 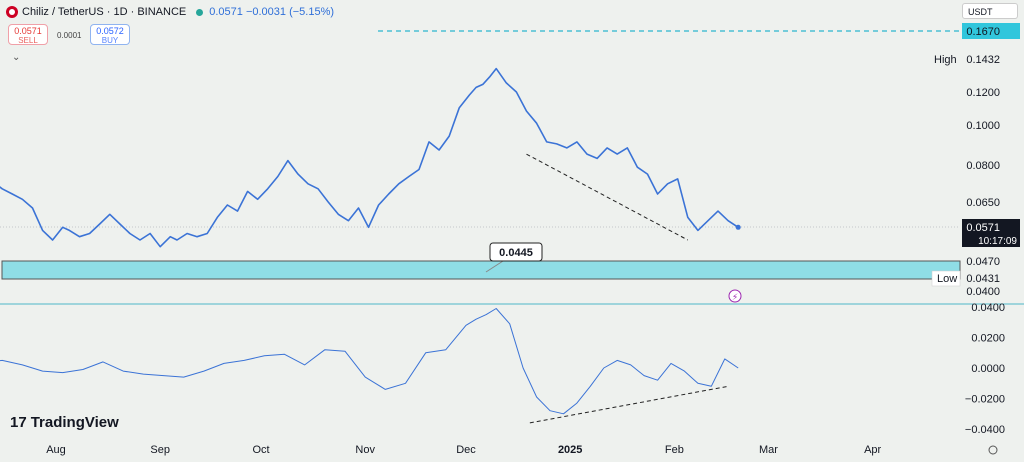 I want to click on callout-value: 0.0445, so click(x=516, y=253).